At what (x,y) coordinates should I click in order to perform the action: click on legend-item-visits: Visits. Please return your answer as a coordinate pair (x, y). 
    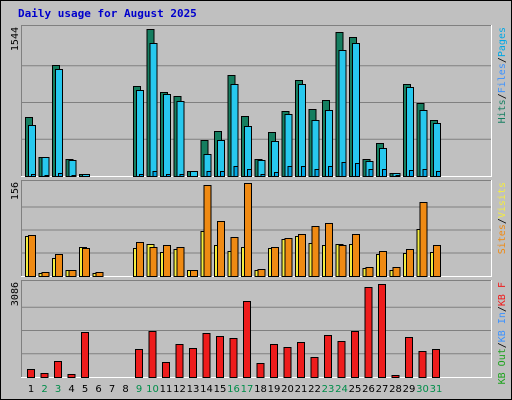
    Looking at the image, I should click on (502, 200).